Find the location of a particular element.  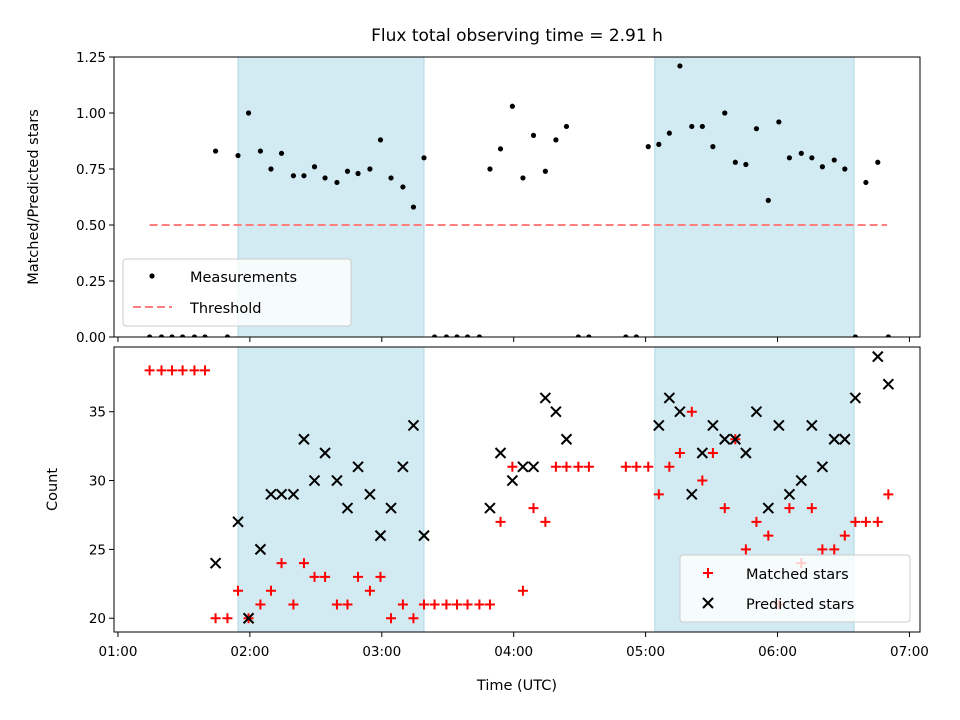

y-tick-label: 1.00 is located at coordinates (91, 114).